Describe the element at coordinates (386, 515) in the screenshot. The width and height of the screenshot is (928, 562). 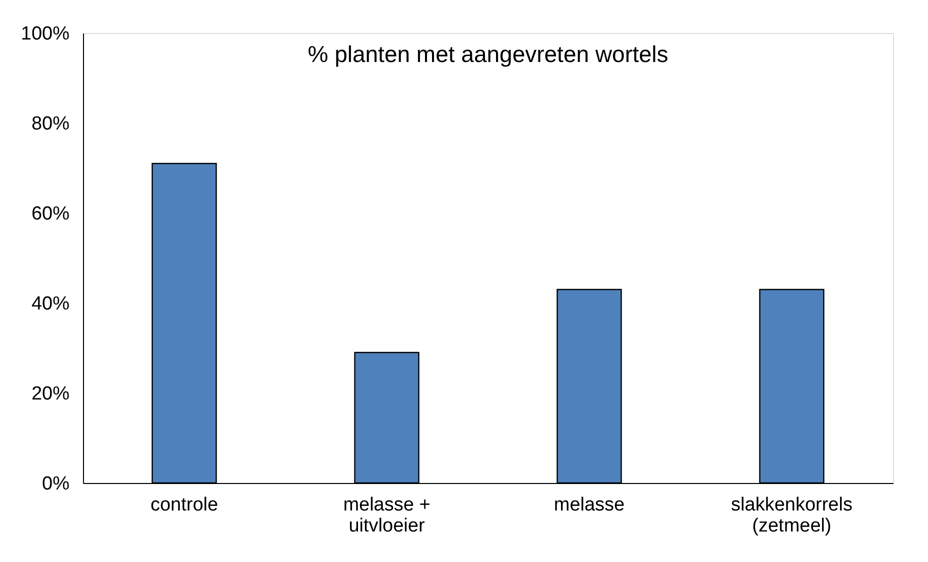
I see `x-tick-label: melasse + uitvloeier` at that location.